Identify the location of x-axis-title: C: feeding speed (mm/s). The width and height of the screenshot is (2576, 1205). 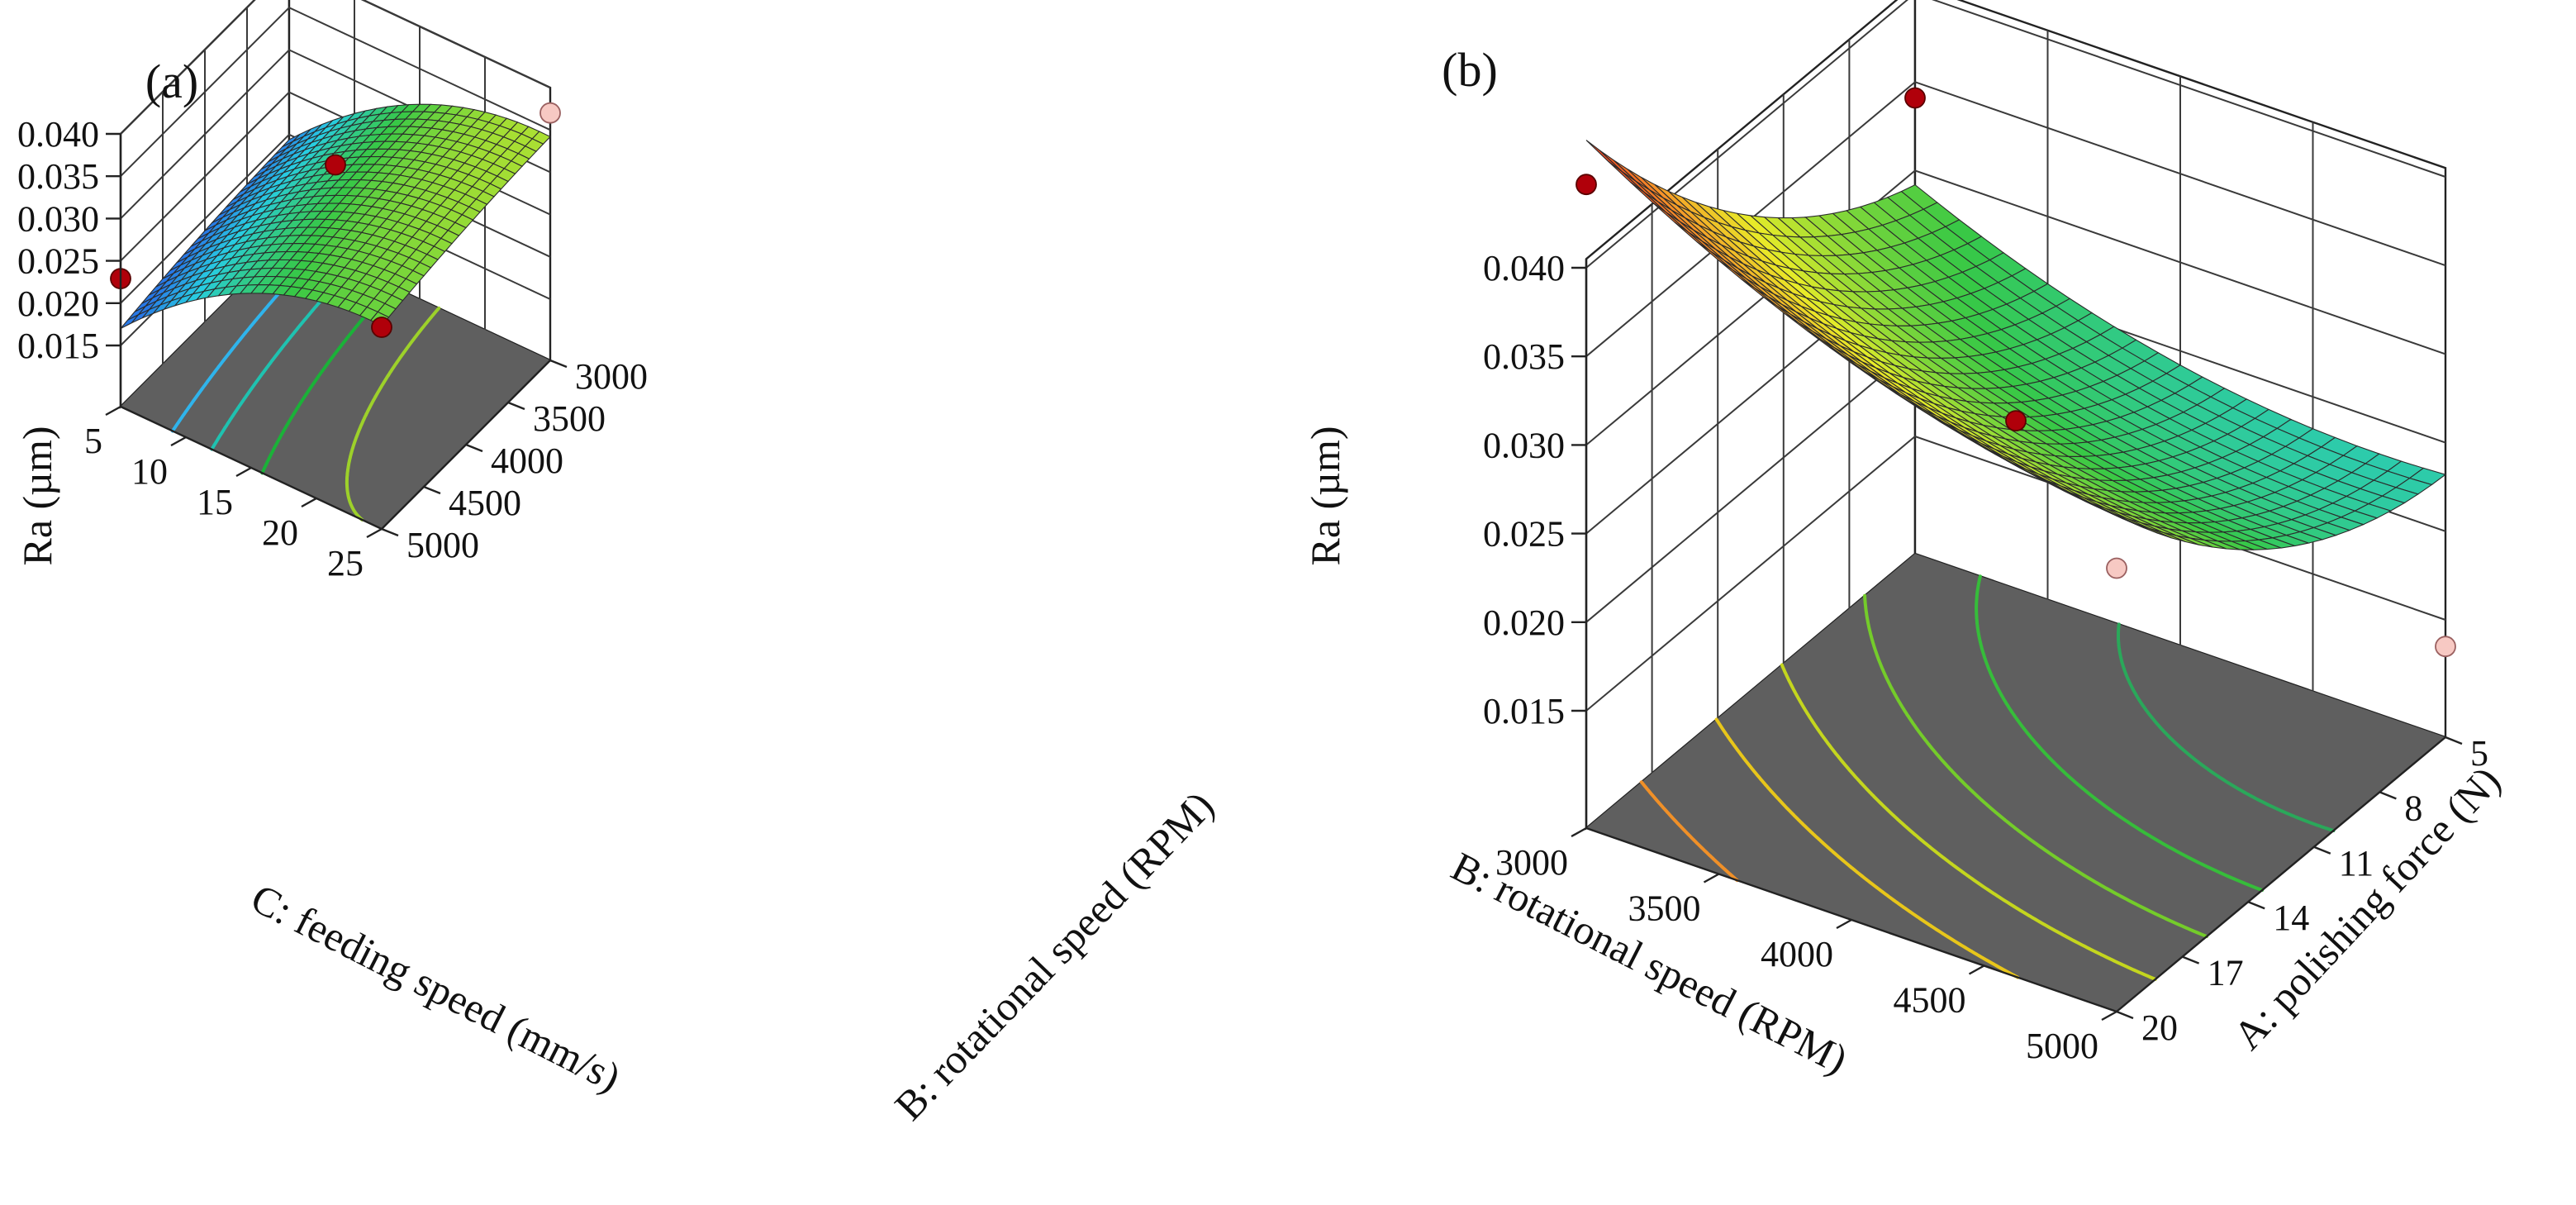
(436, 987).